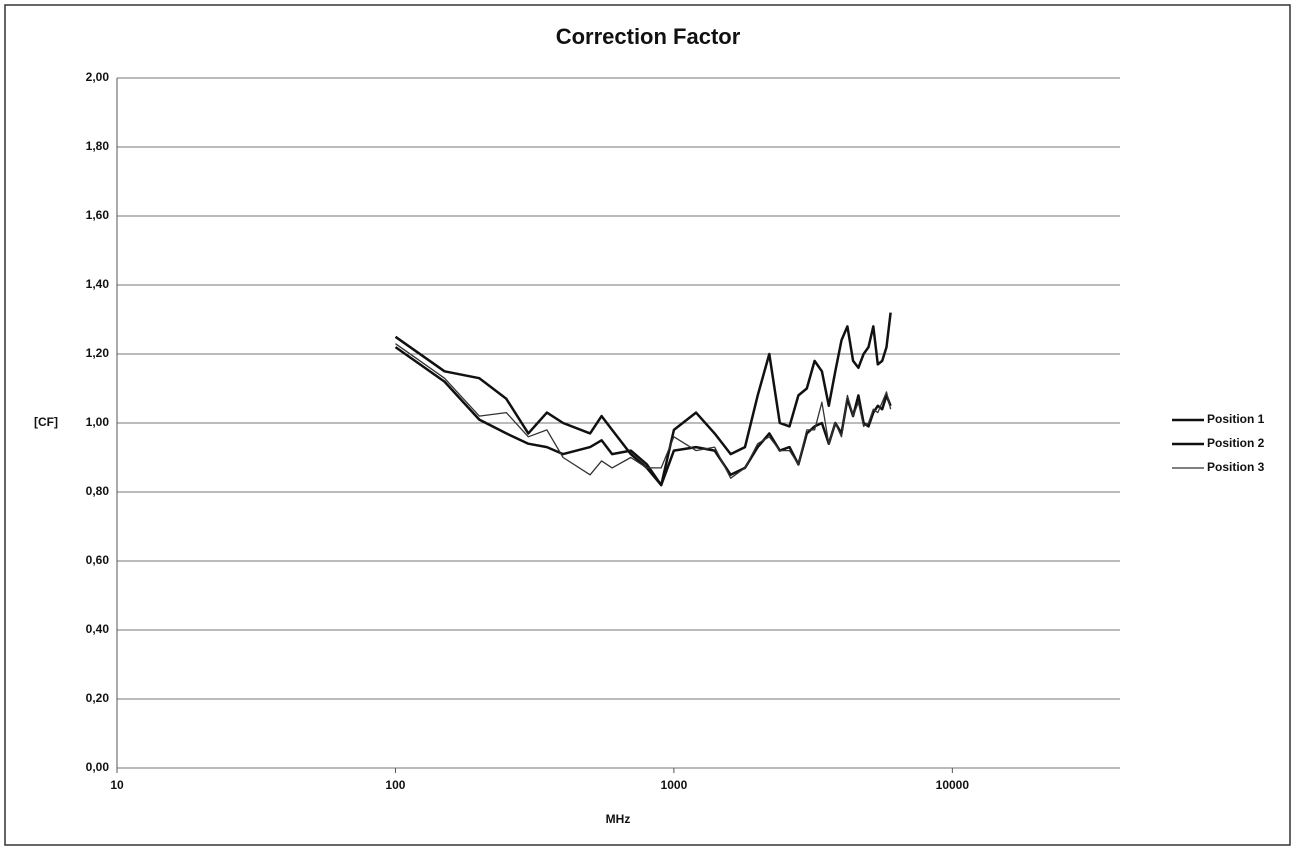 The width and height of the screenshot is (1295, 850). What do you see at coordinates (674, 785) in the screenshot?
I see `x-tick-label: 1000` at bounding box center [674, 785].